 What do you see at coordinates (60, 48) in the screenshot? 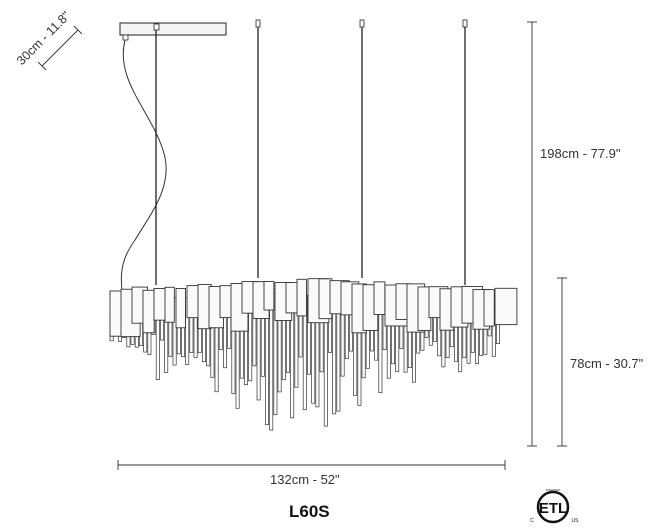
I see `canopy-dimension-line` at bounding box center [60, 48].